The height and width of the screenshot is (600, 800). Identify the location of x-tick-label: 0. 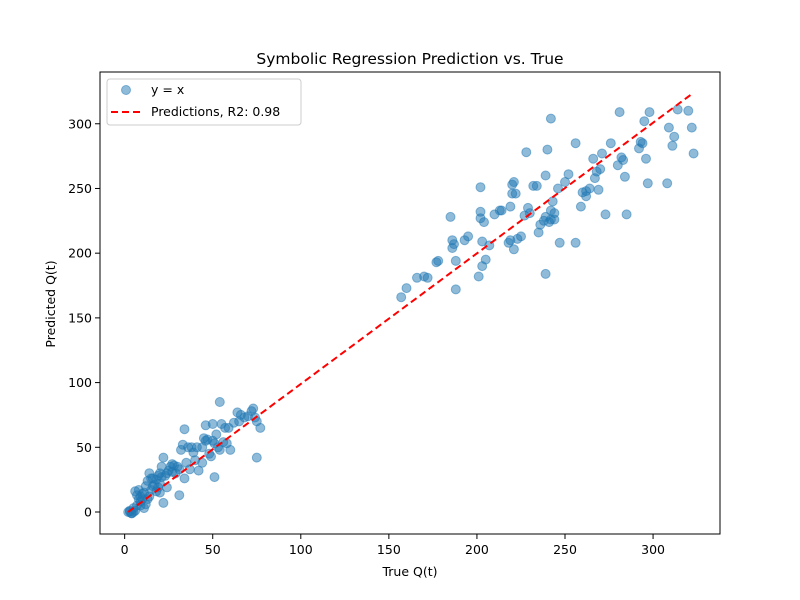
(125, 549).